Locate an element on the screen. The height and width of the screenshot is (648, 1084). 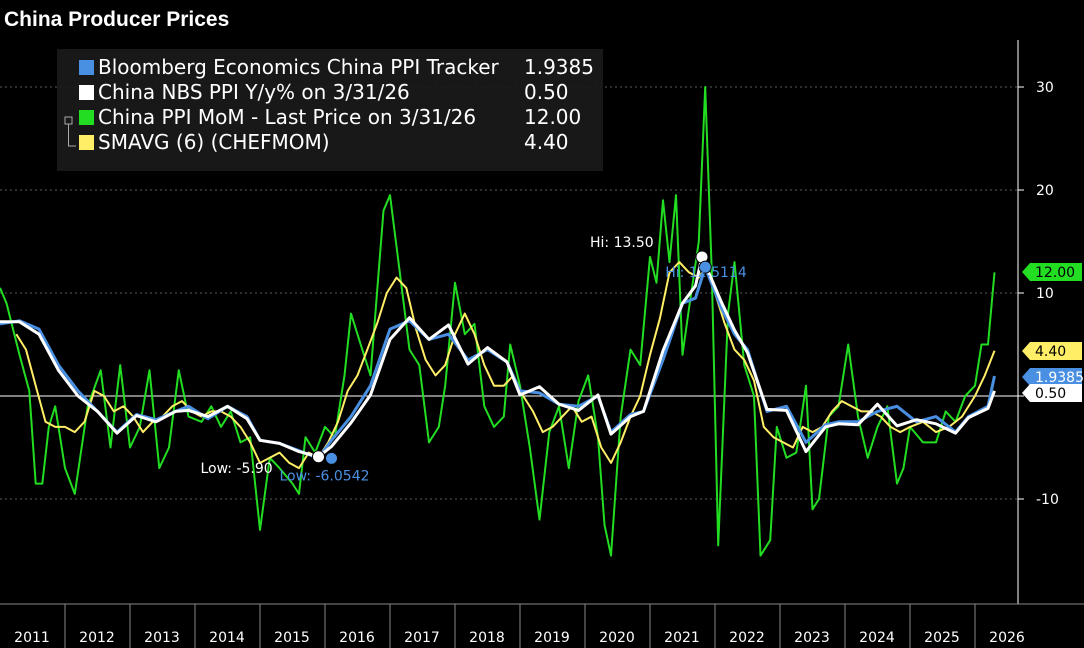
x-tick-label: 2012 is located at coordinates (97, 638).